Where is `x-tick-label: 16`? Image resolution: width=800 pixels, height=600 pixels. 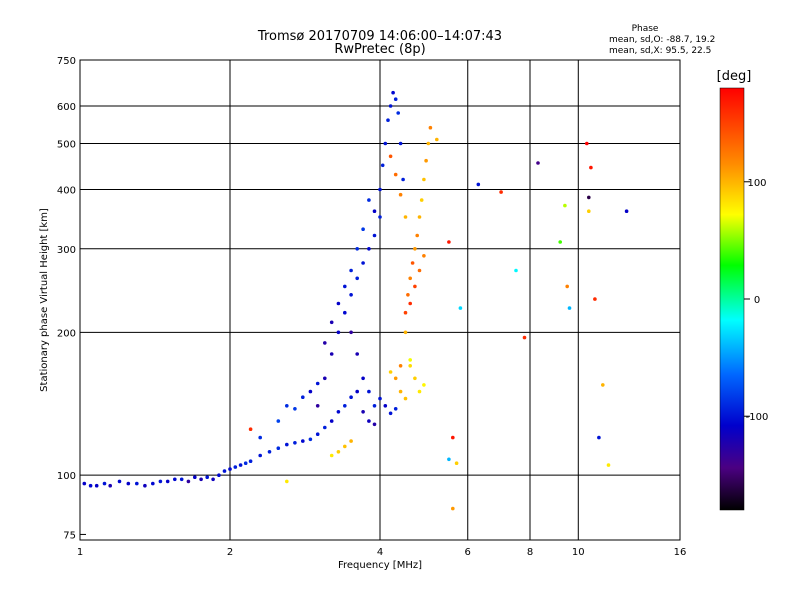
x-tick-label: 16 is located at coordinates (680, 552).